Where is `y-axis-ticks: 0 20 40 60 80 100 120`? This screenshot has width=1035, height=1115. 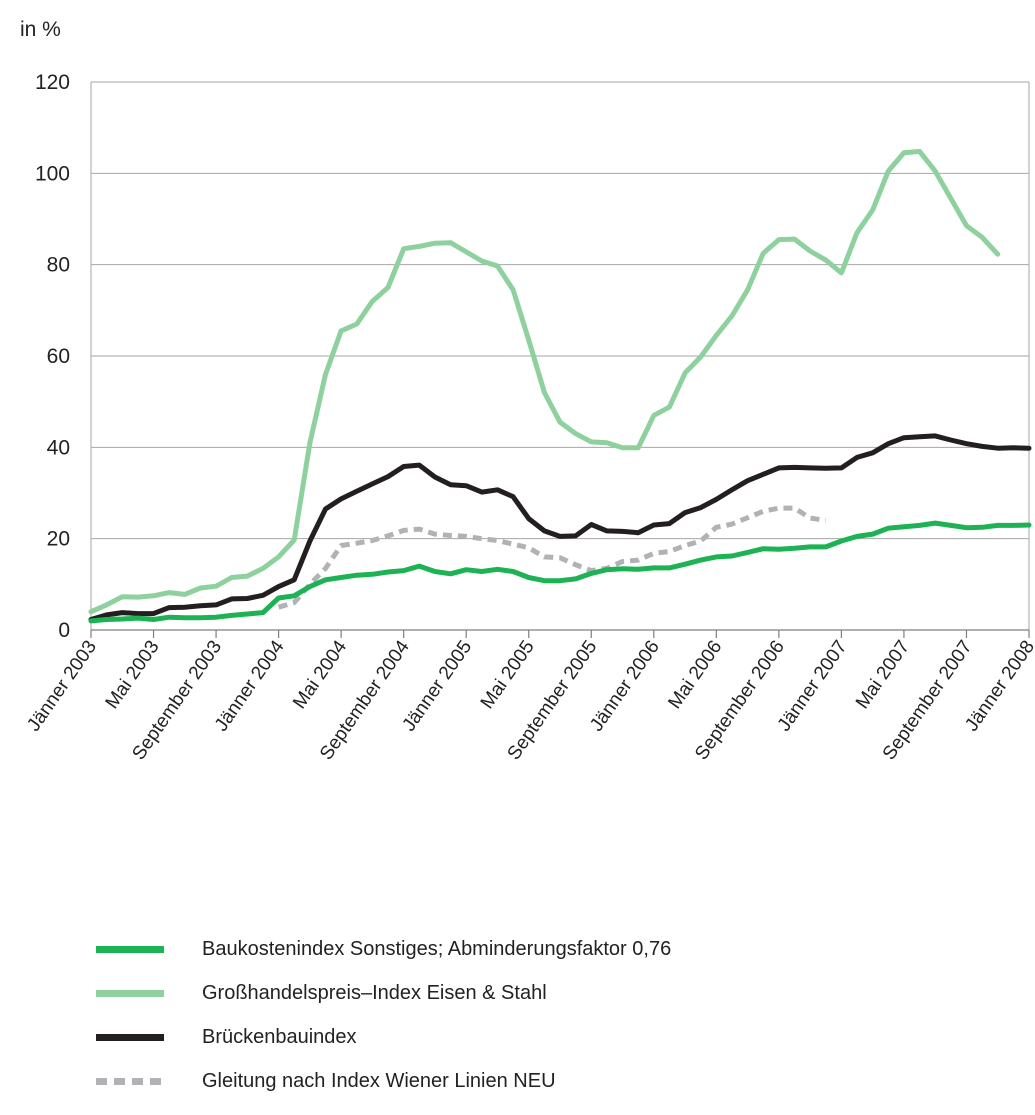 y-axis-ticks: 0 20 40 60 80 100 120 is located at coordinates (52, 356).